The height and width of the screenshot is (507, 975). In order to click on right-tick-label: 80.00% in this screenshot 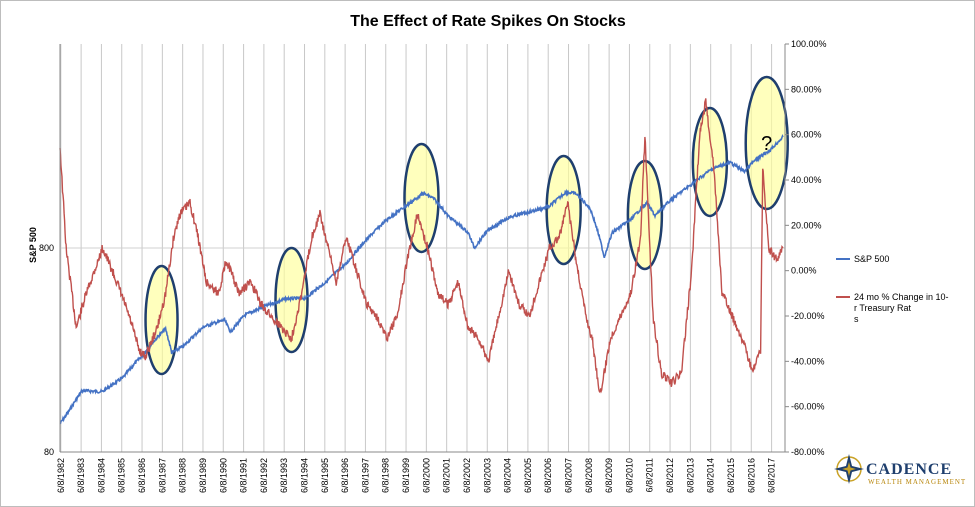, I will do `click(806, 89)`.